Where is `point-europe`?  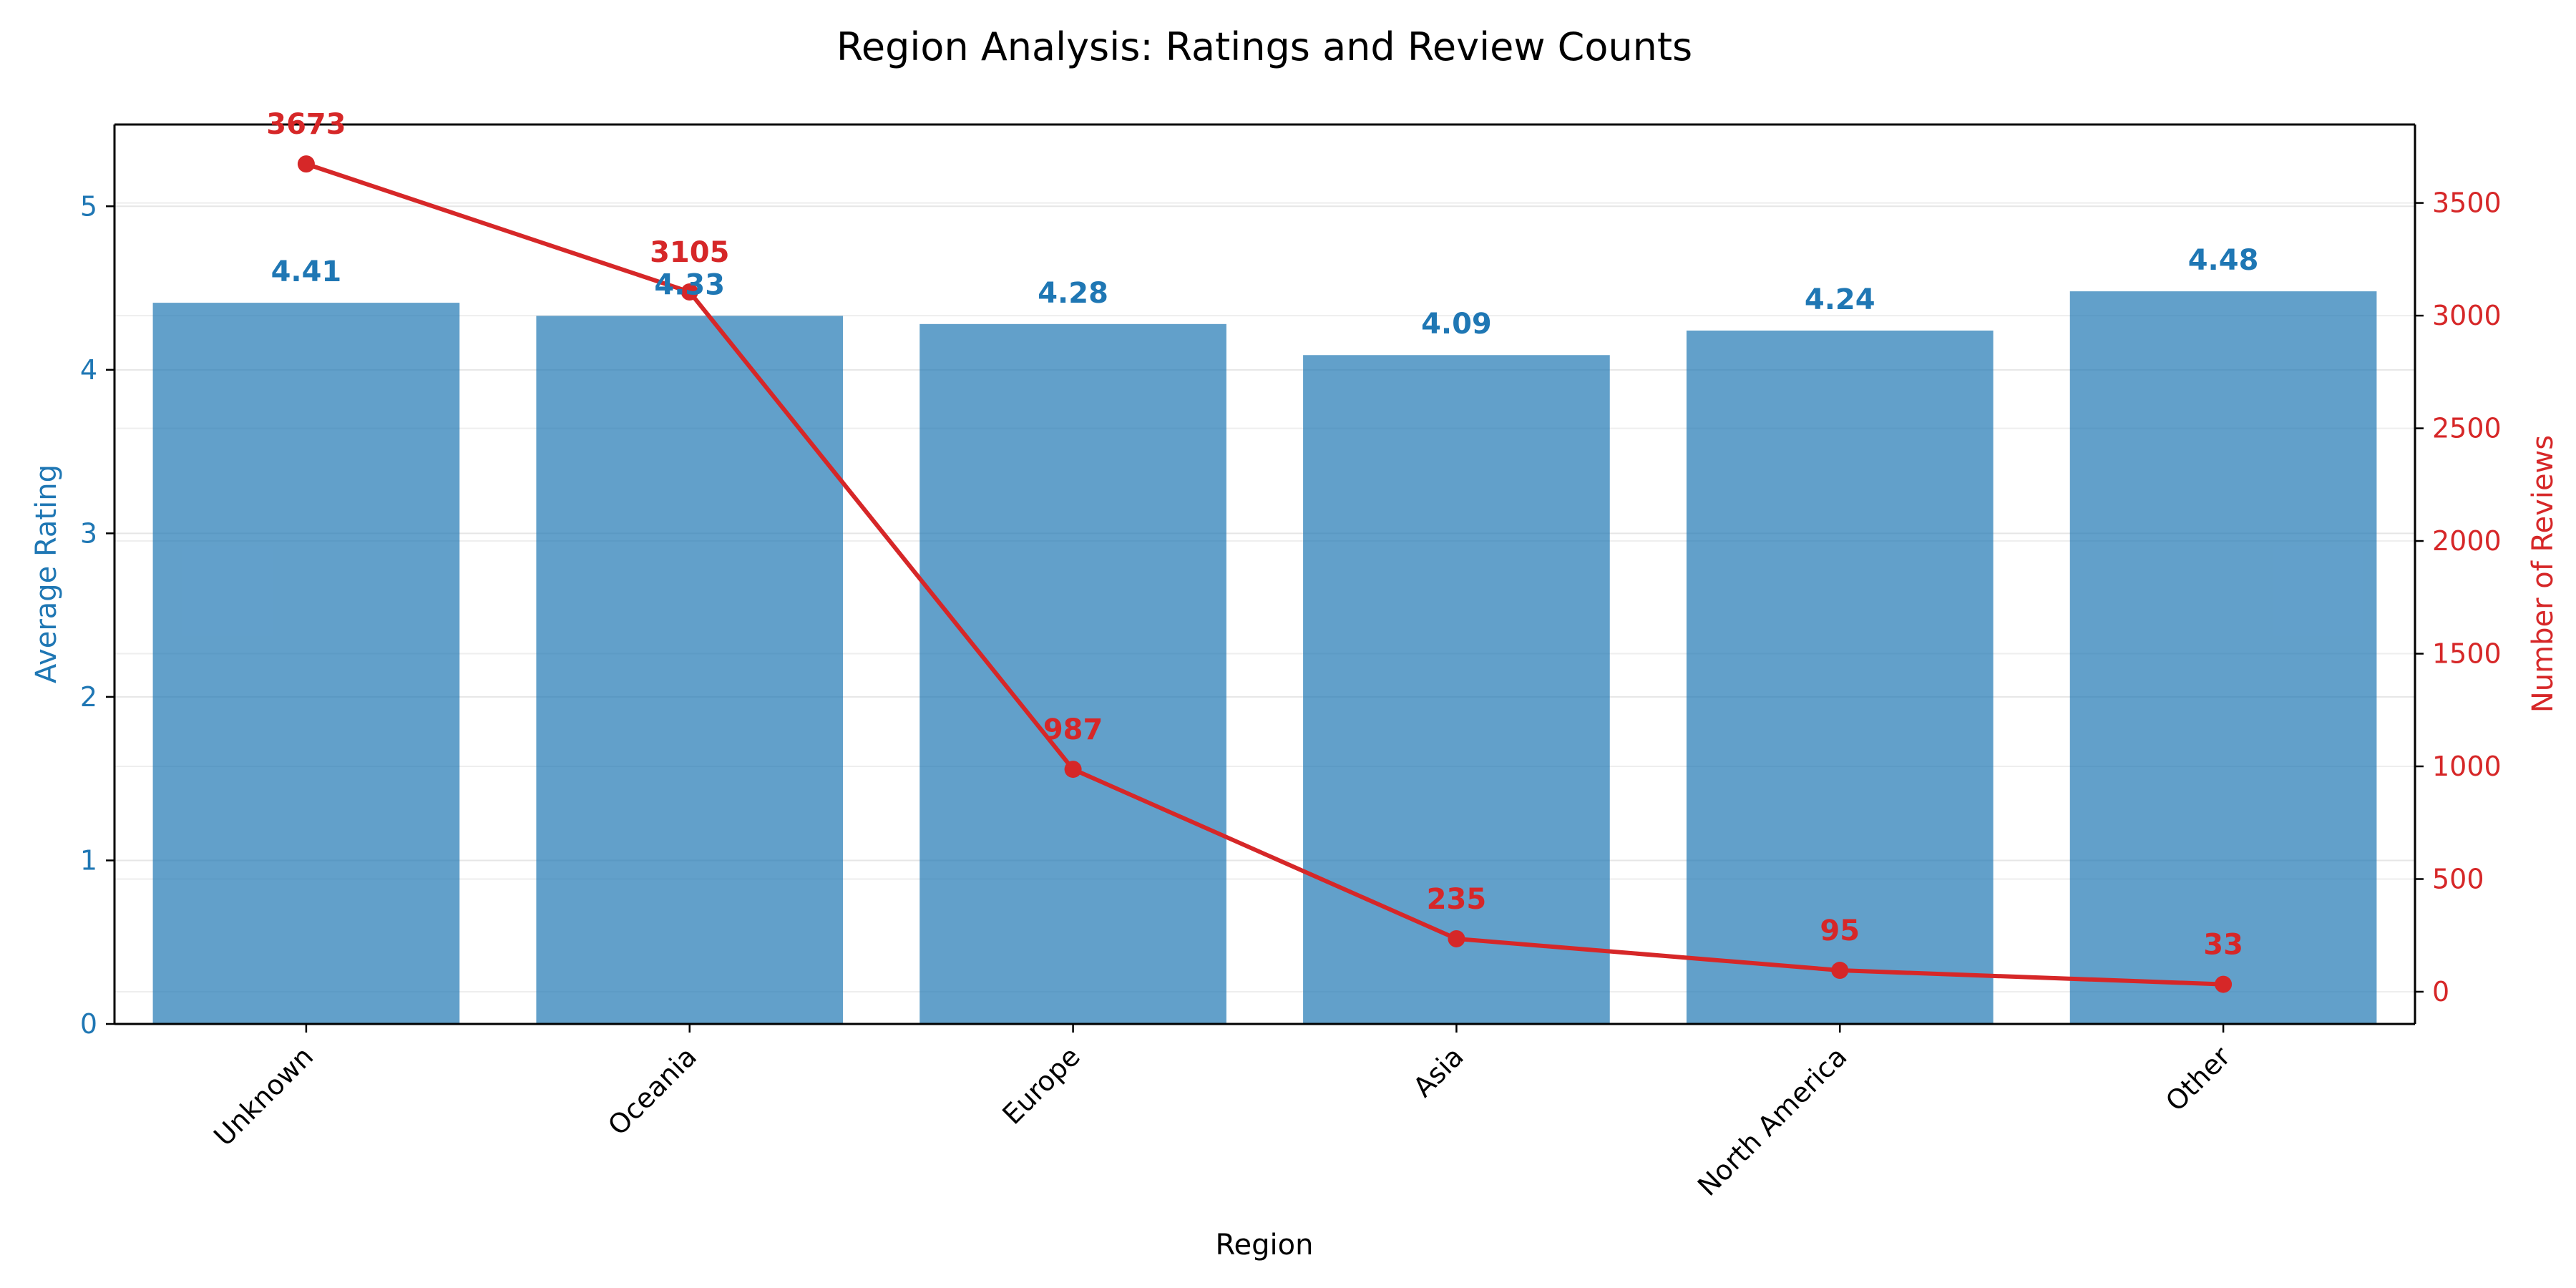
point-europe is located at coordinates (1073, 770).